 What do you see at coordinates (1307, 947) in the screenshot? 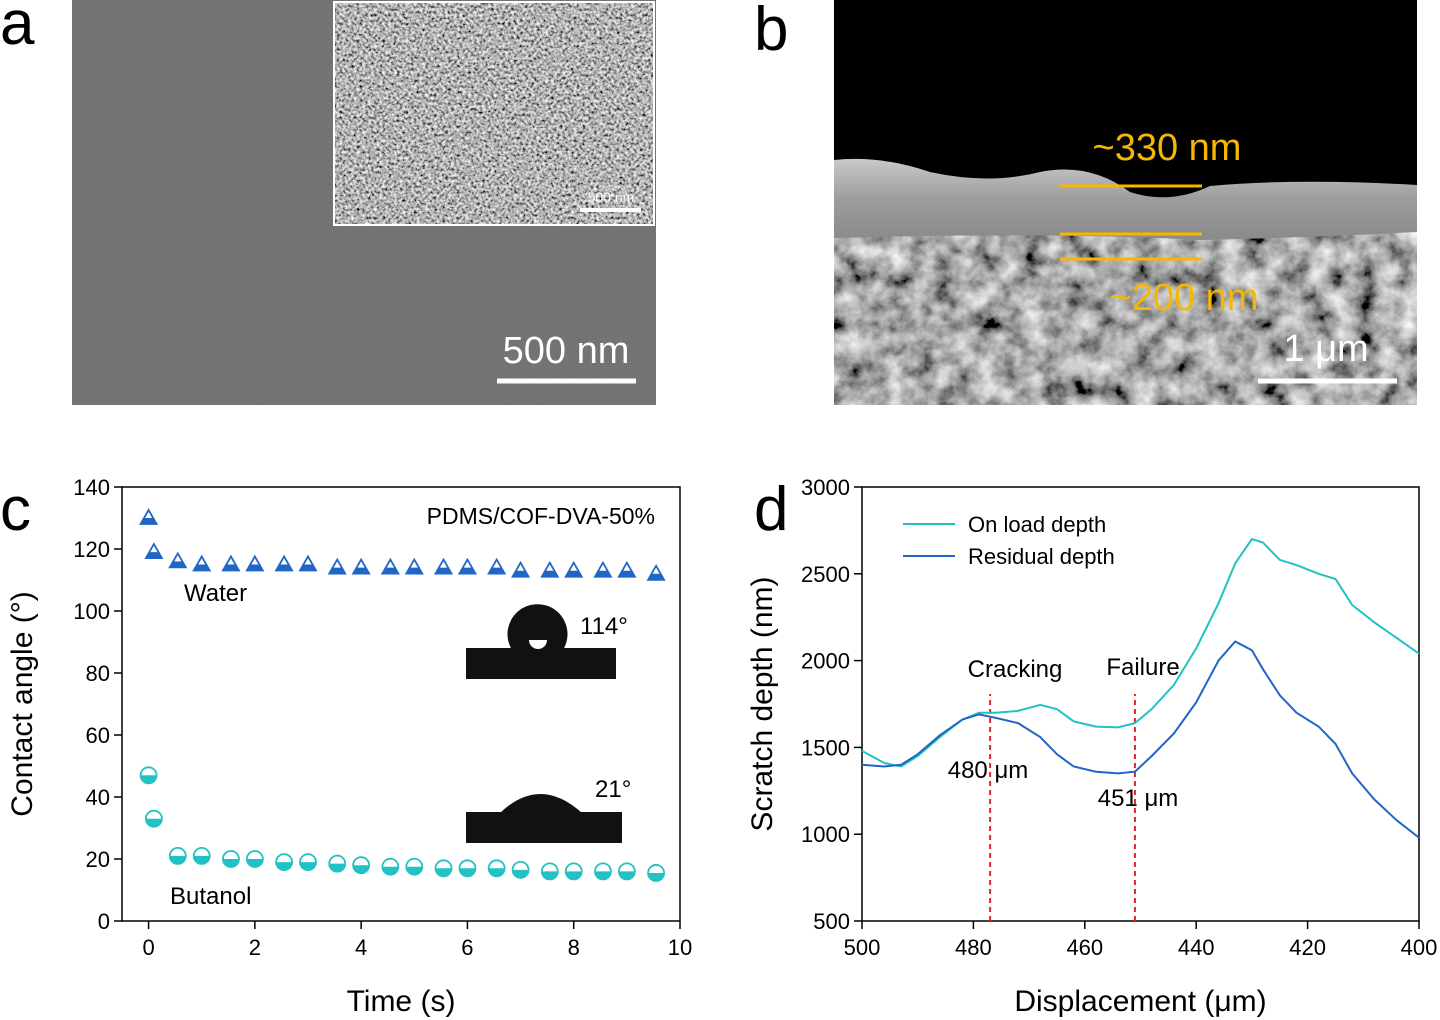
I see `x-tick-label: 420` at bounding box center [1307, 947].